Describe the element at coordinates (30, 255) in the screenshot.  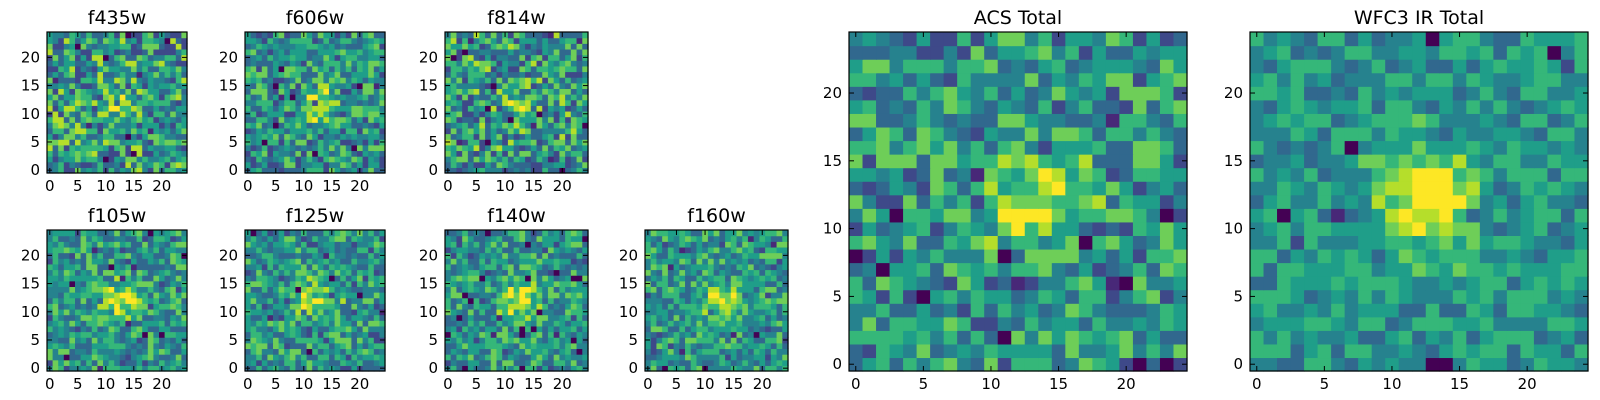
I see `y-tick-label: 20` at that location.